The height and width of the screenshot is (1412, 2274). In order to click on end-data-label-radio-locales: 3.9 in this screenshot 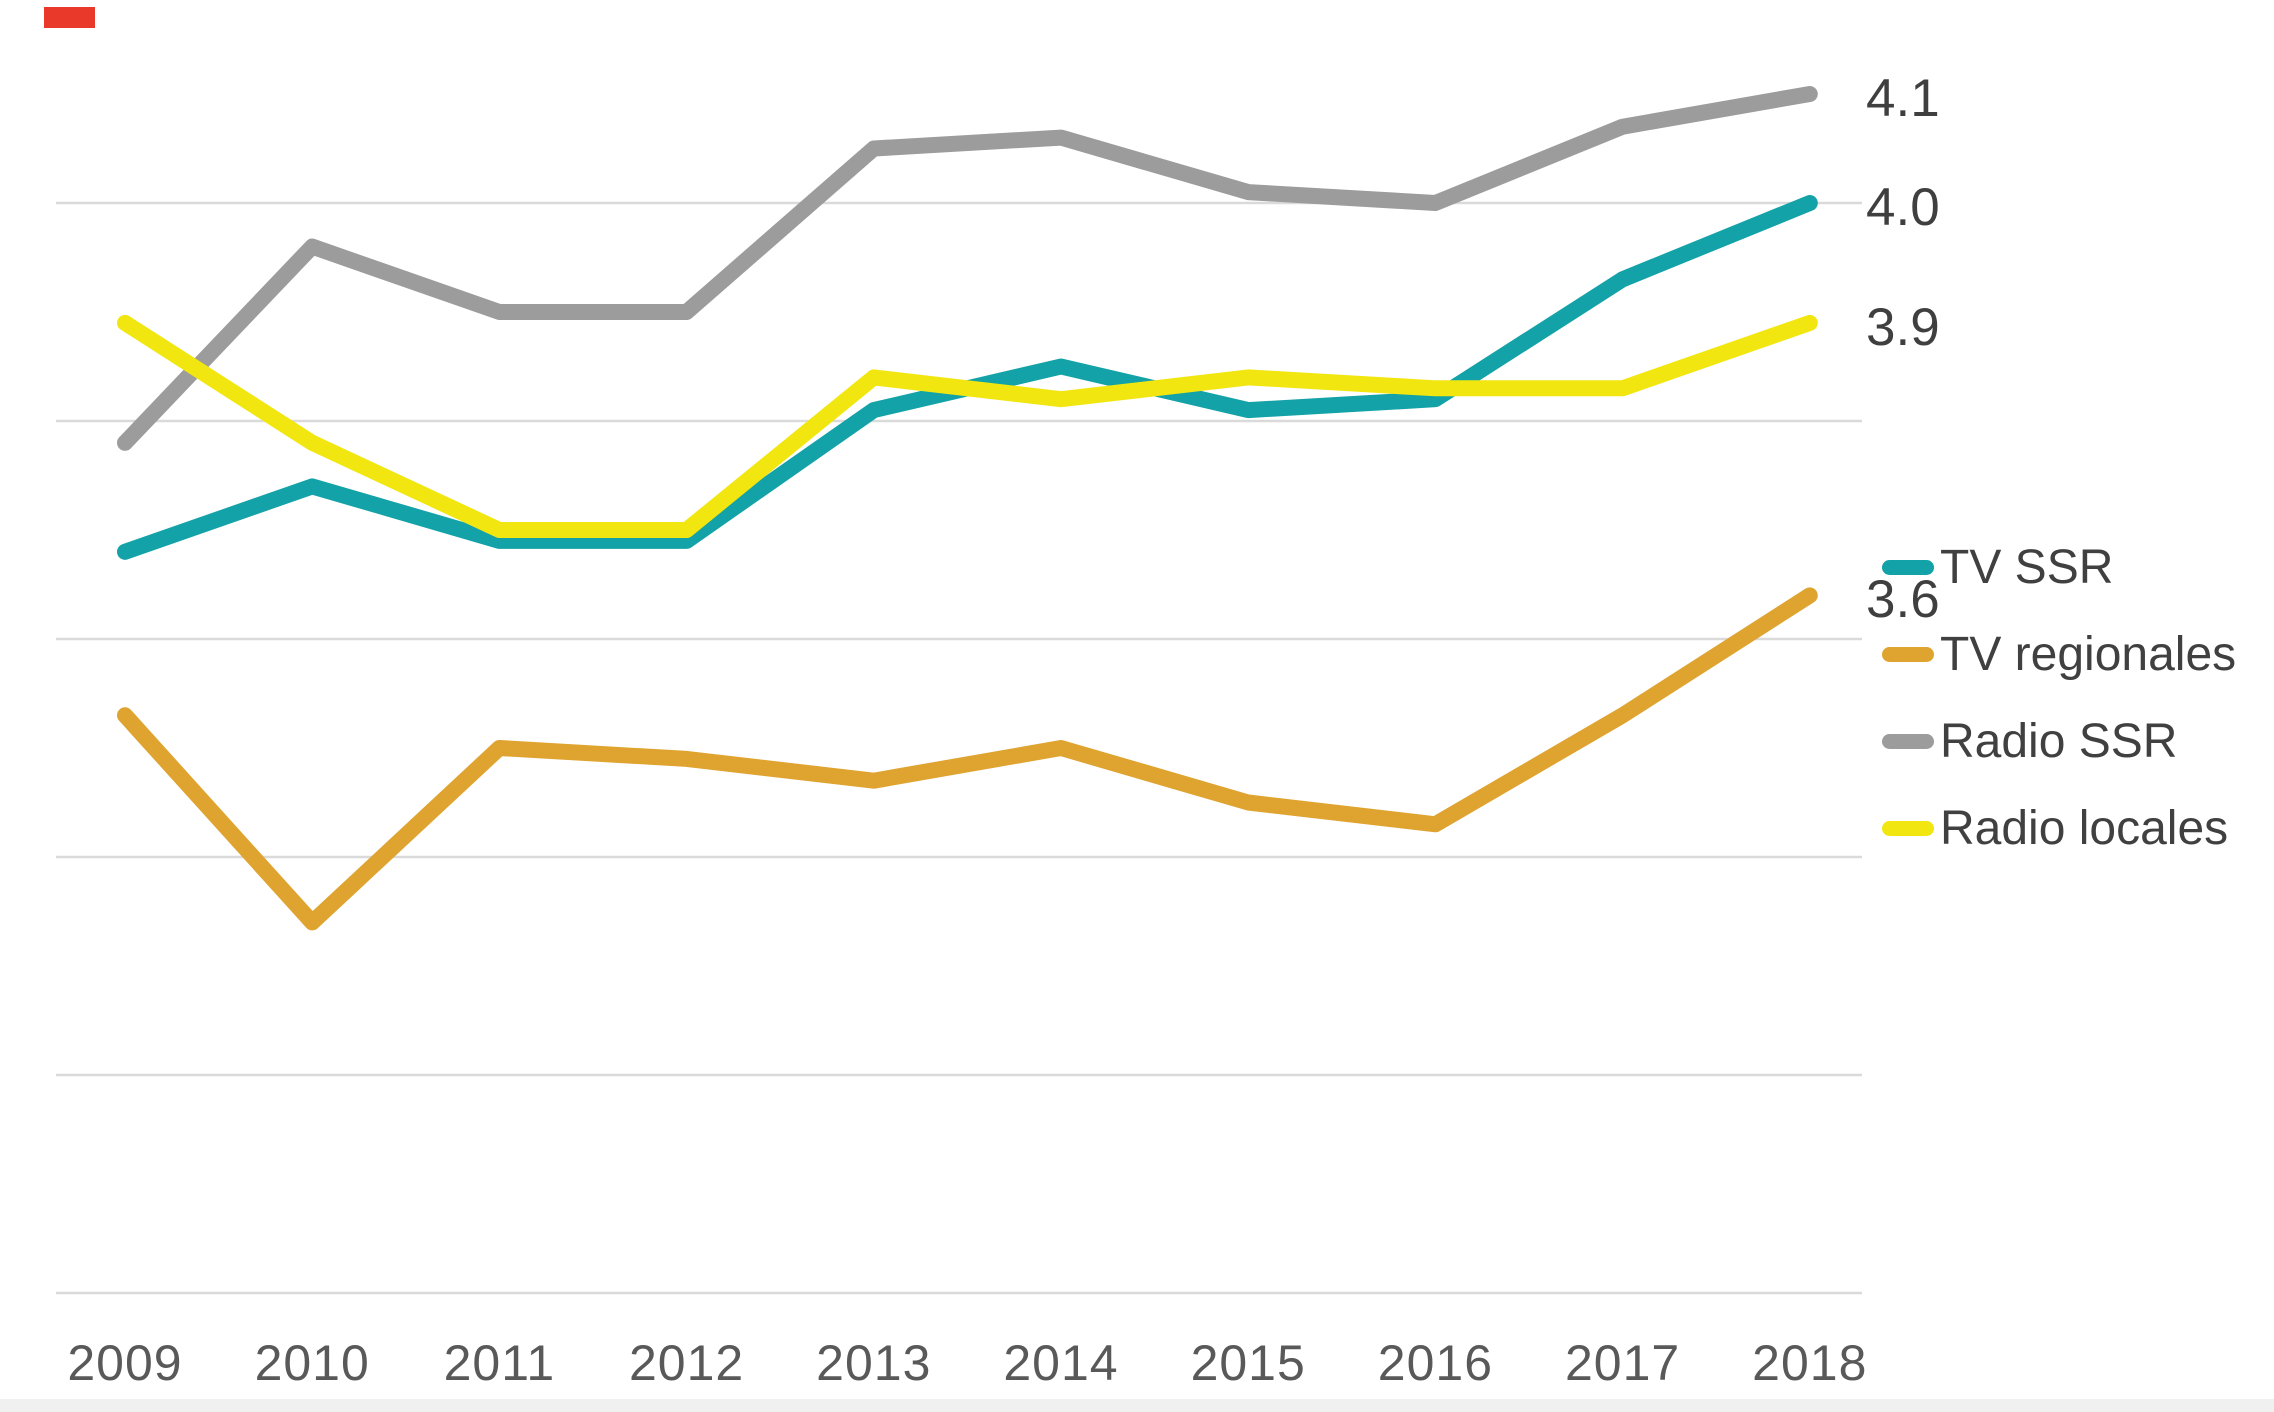, I will do `click(1903, 327)`.